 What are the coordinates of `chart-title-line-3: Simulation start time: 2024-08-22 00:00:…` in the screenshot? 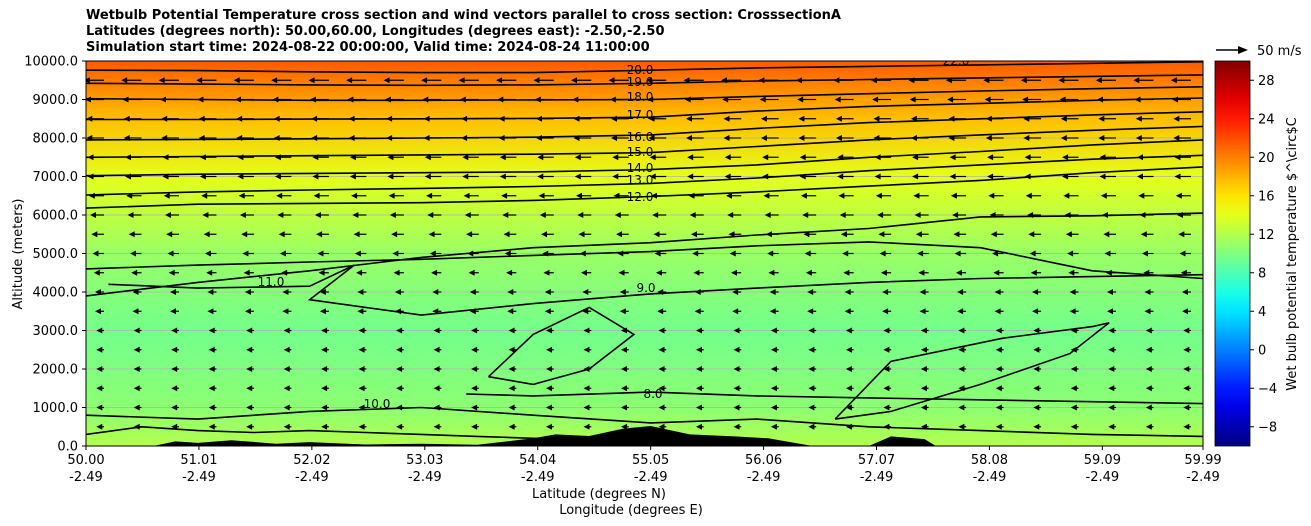 It's located at (368, 47).